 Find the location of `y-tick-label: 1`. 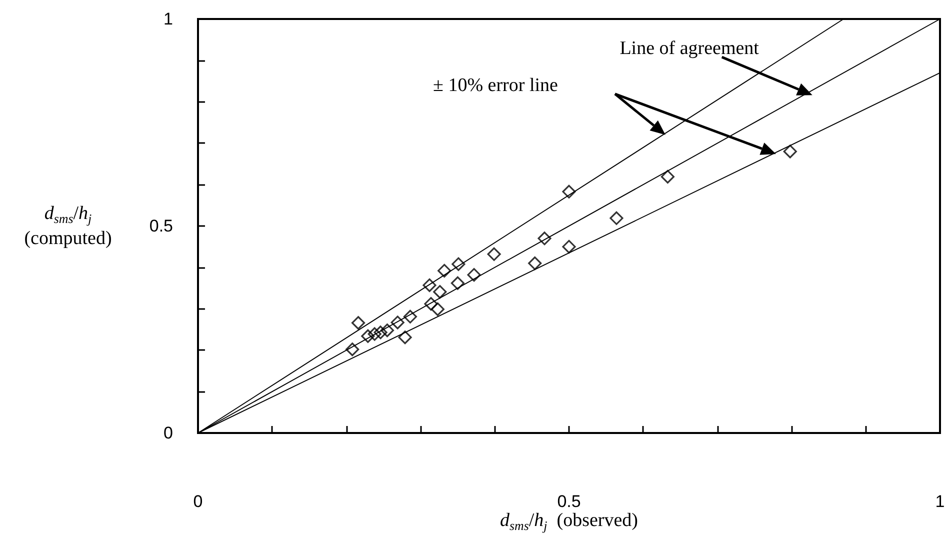

y-tick-label: 1 is located at coordinates (168, 19).